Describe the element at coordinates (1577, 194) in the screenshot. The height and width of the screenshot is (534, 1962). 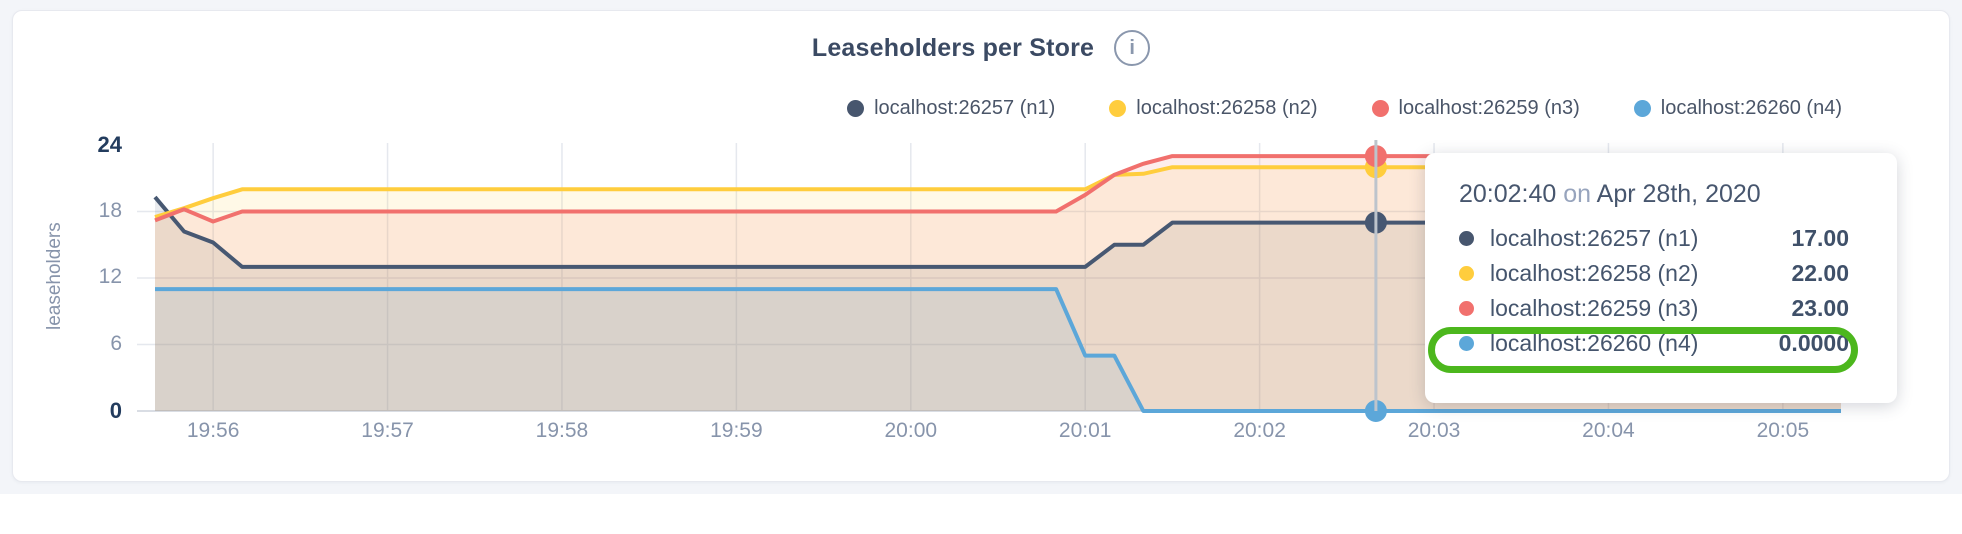
I see `tooltip-connector: on` at that location.